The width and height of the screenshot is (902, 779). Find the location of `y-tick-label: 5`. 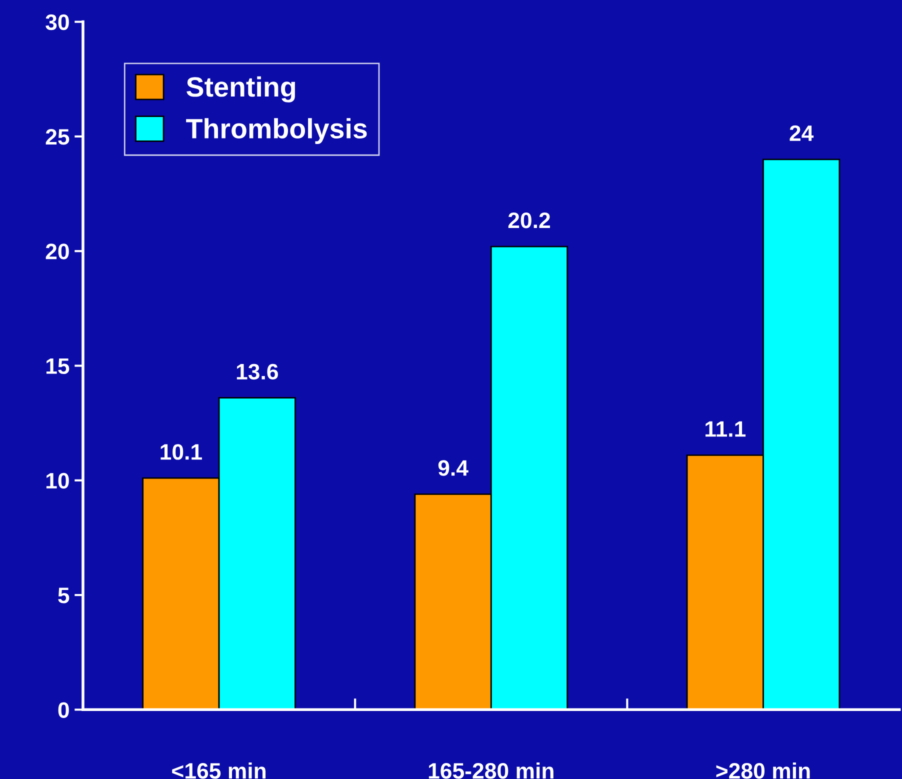

y-tick-label: 5 is located at coordinates (64, 596).